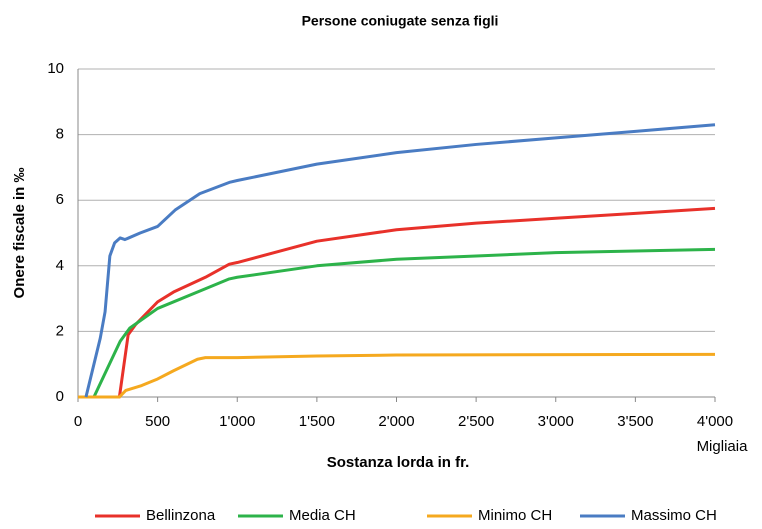 This screenshot has width=762, height=529. I want to click on y-tick-label: 4, so click(60, 265).